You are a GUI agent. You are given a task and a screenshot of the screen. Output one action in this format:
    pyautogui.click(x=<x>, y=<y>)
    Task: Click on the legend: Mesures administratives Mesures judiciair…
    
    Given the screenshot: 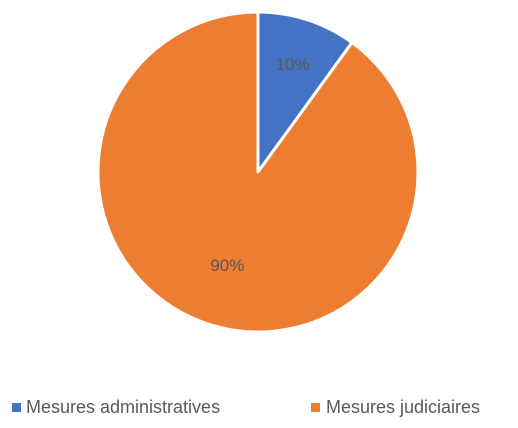 What is the action you would take?
    pyautogui.click(x=246, y=407)
    